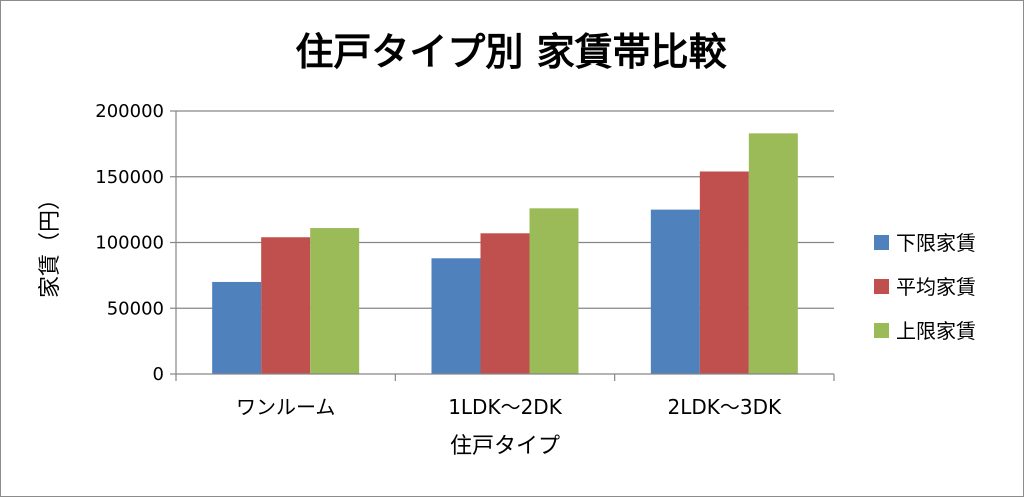  Describe the element at coordinates (936, 331) in the screenshot. I see `legend-label: 上限家賃` at that location.